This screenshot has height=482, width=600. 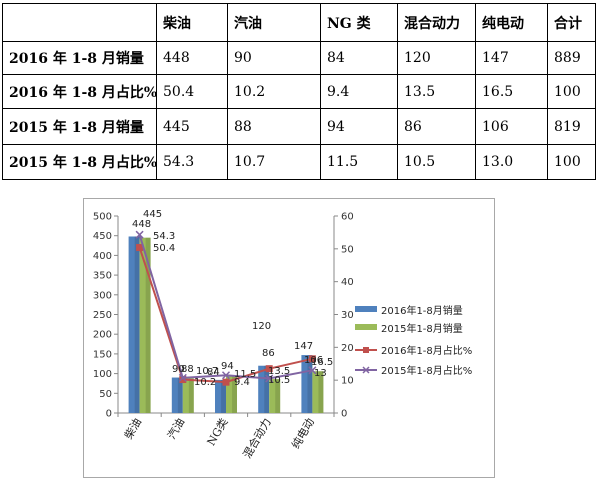 I want to click on table-row: 2016 年 1-8 月销量 448 90 84 120 147 889, so click(x=299, y=58).